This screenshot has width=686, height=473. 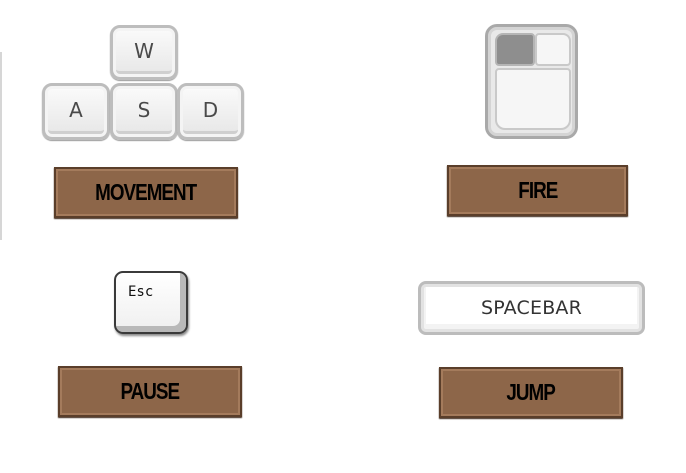 I want to click on key-d: D, so click(x=210, y=111).